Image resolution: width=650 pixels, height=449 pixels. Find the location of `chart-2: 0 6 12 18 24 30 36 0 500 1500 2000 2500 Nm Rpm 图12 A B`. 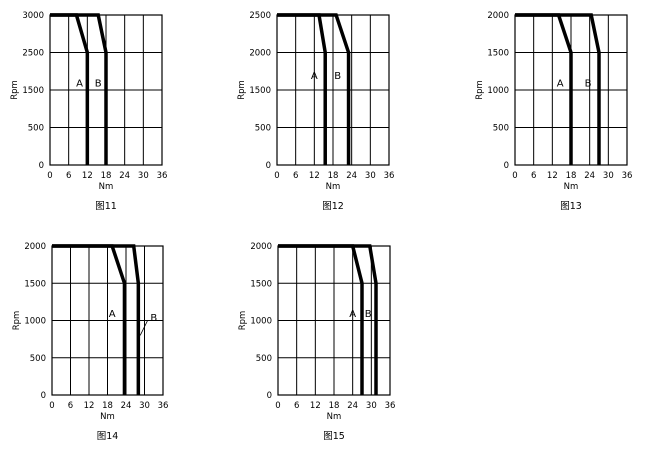

chart-2: 0 6 12 18 24 30 36 0 500 1500 2000 2500 Nm Rpm 图12 A B is located at coordinates (315, 111).